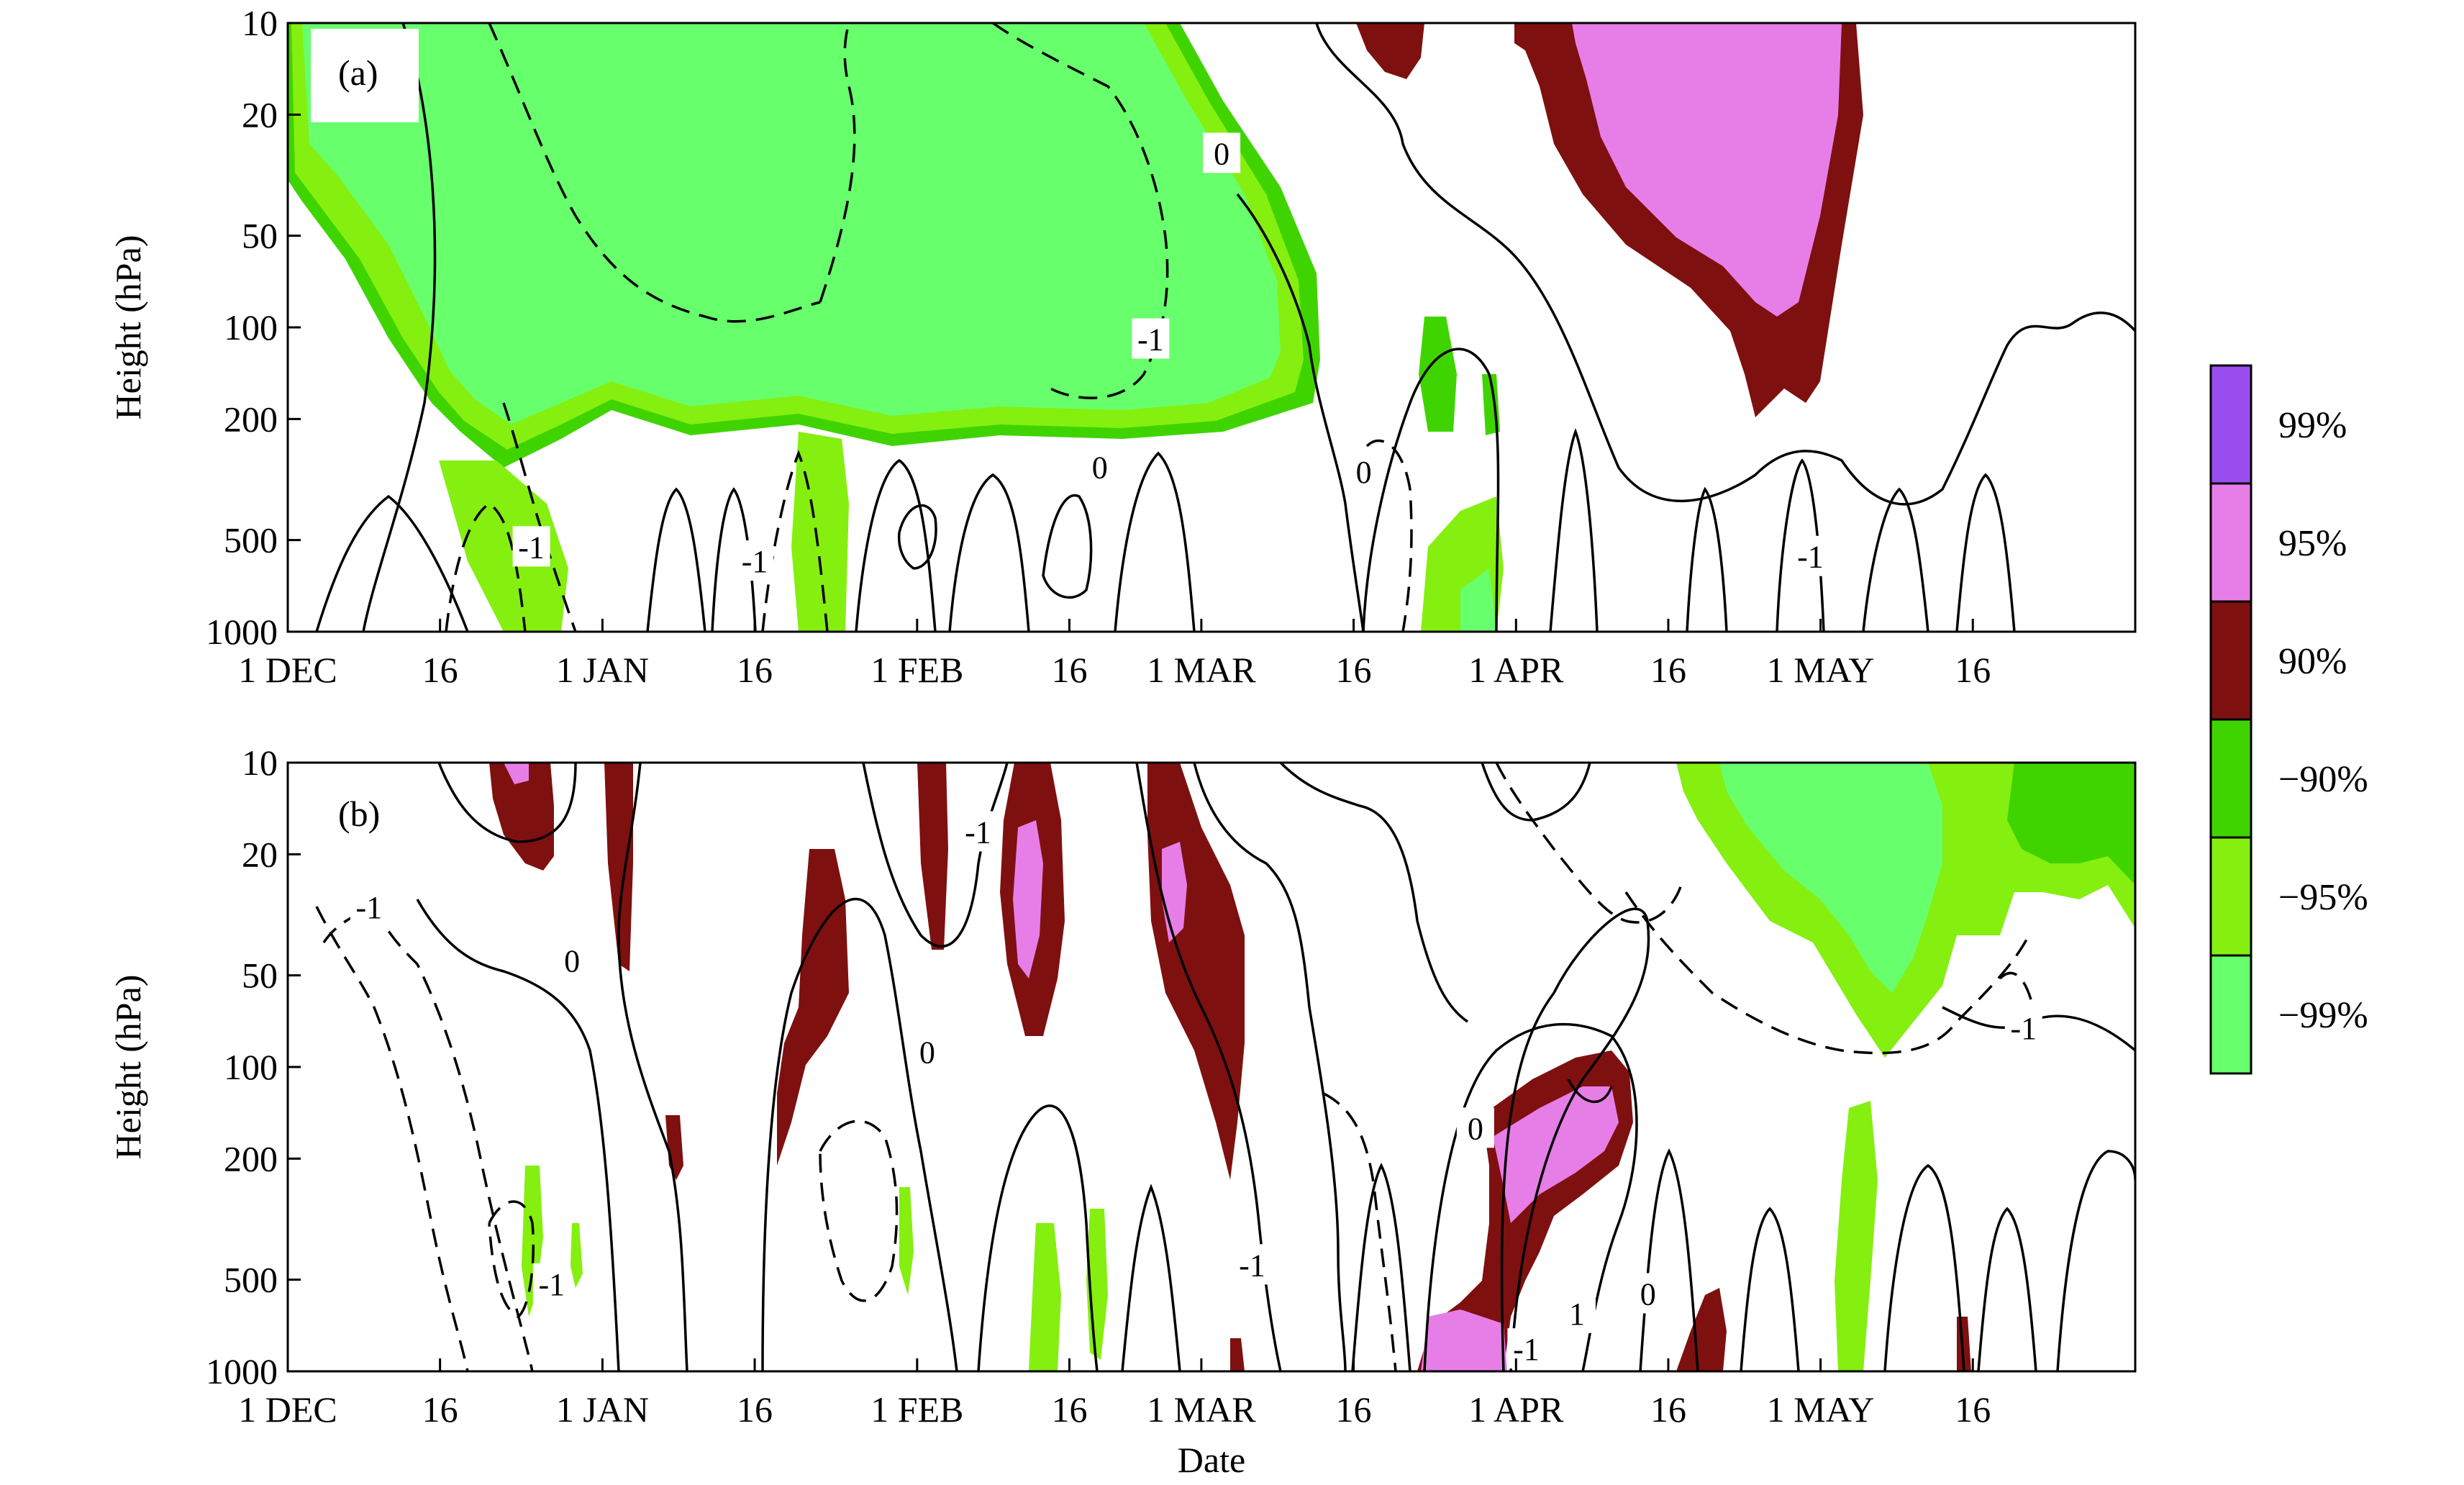 Image resolution: width=2464 pixels, height=1485 pixels. What do you see at coordinates (2312, 661) in the screenshot?
I see `legend-label: 90%` at bounding box center [2312, 661].